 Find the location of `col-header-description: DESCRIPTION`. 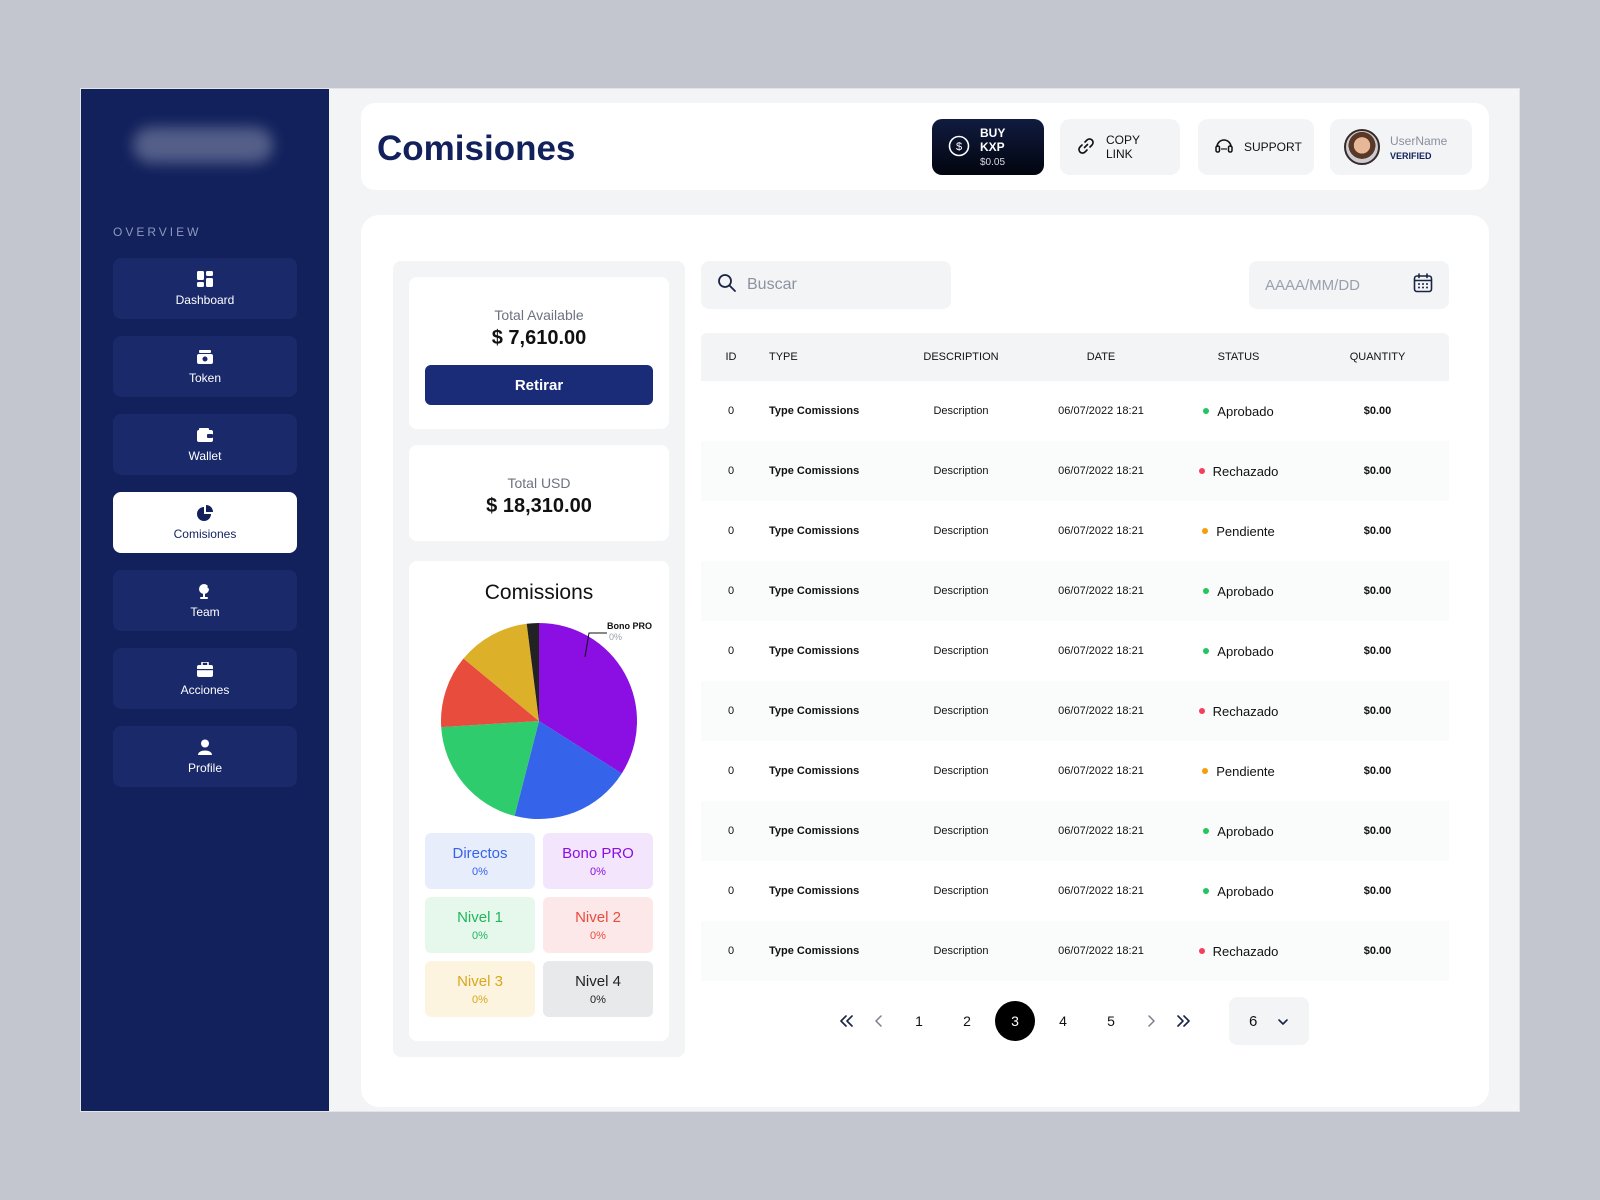

col-header-description: DESCRIPTION is located at coordinates (961, 357).